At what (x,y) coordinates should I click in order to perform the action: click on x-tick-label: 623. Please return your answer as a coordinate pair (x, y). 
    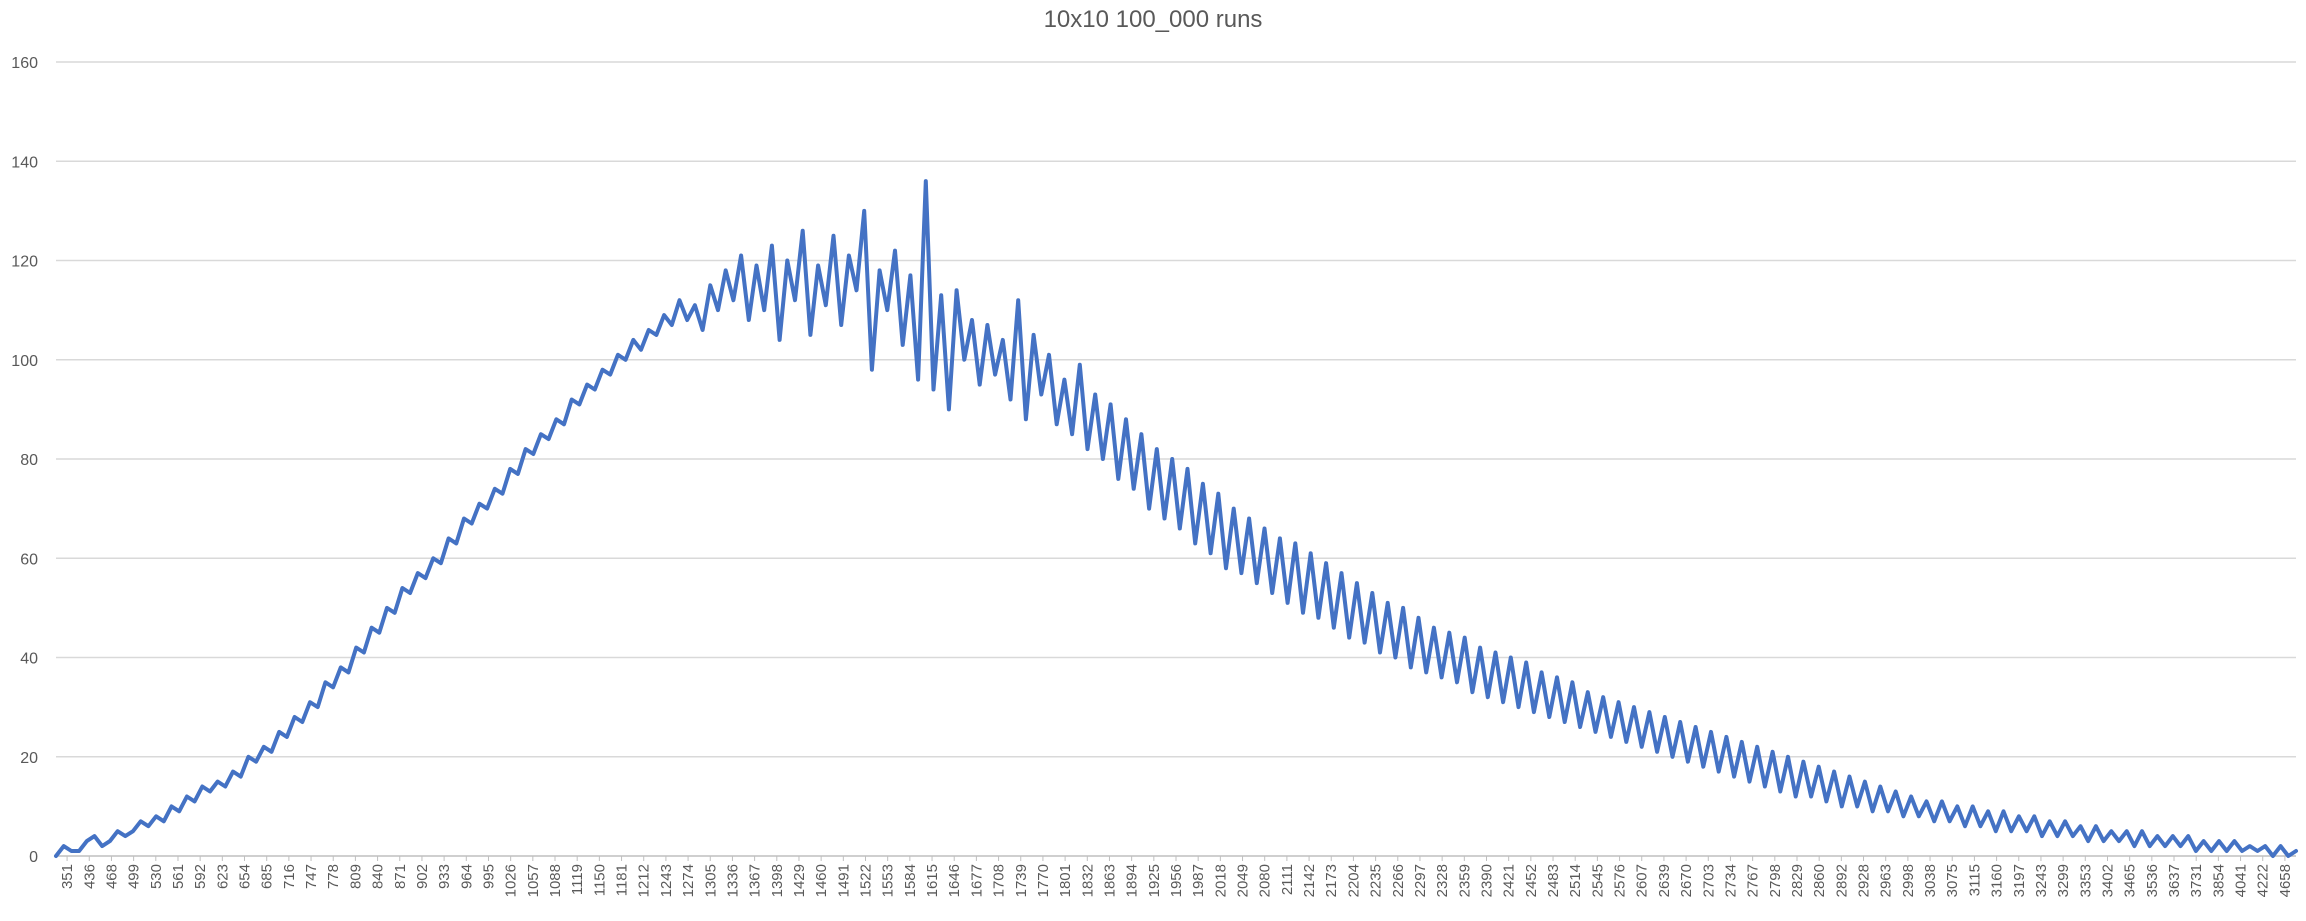
    Looking at the image, I should click on (222, 876).